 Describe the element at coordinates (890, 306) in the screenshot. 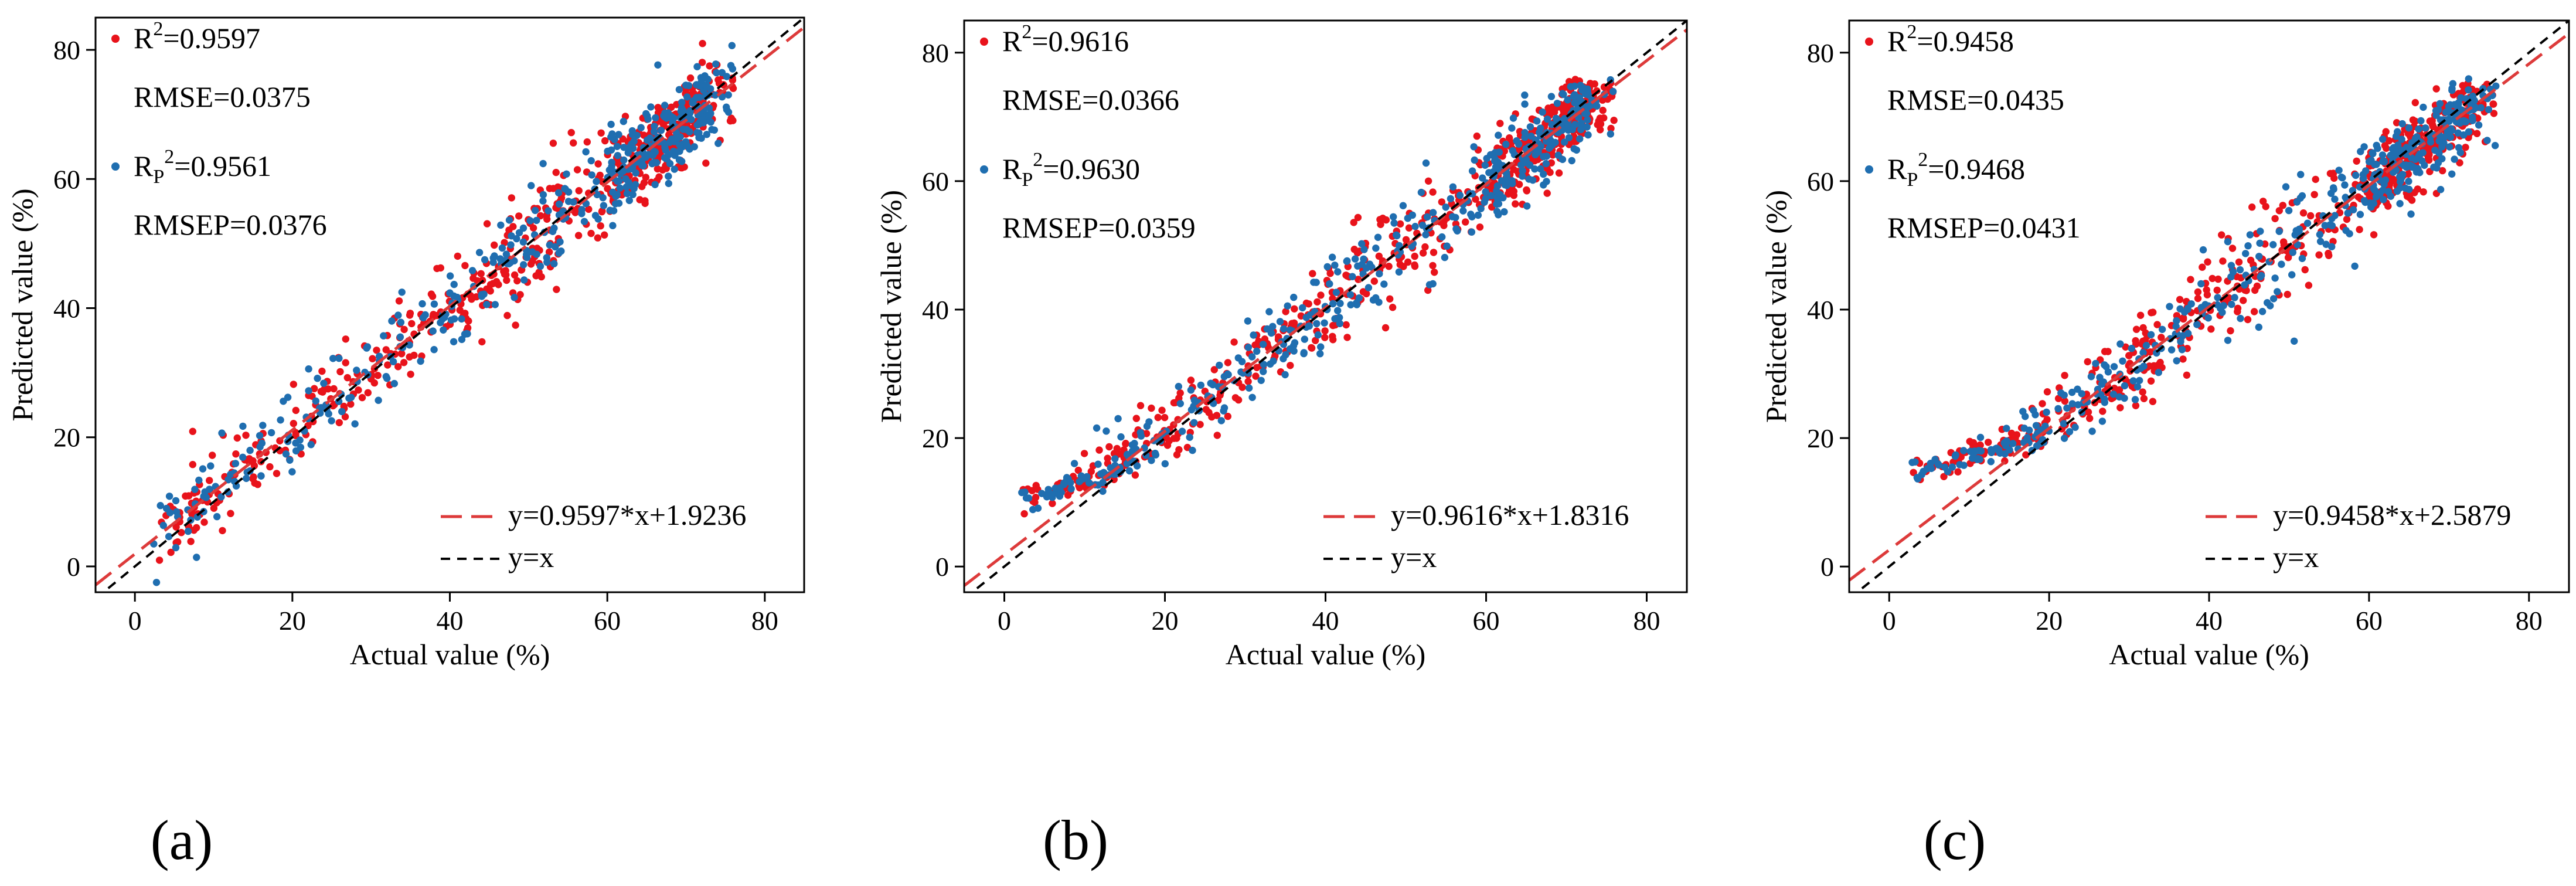

I see `y-axis-label: Predicted value (%)` at that location.